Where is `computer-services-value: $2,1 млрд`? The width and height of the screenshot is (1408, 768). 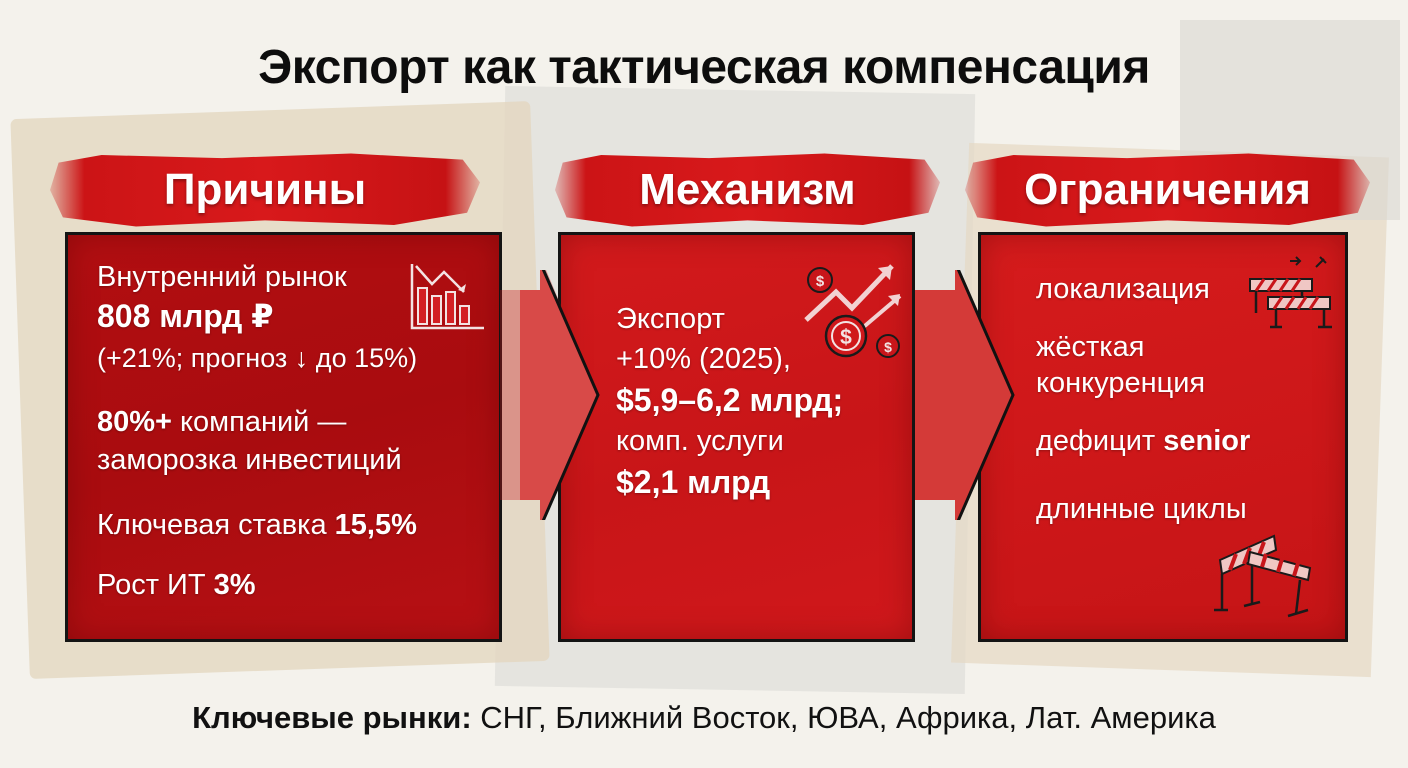
computer-services-value: $2,1 млрд is located at coordinates (693, 482).